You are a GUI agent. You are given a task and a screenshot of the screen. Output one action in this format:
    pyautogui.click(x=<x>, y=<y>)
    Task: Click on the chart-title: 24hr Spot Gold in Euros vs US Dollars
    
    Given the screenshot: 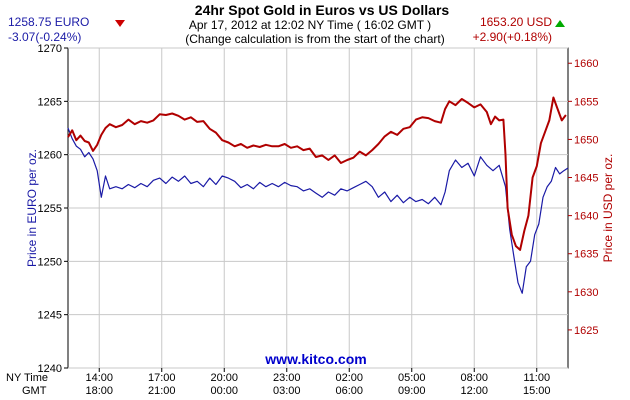 What is the action you would take?
    pyautogui.click(x=322, y=10)
    